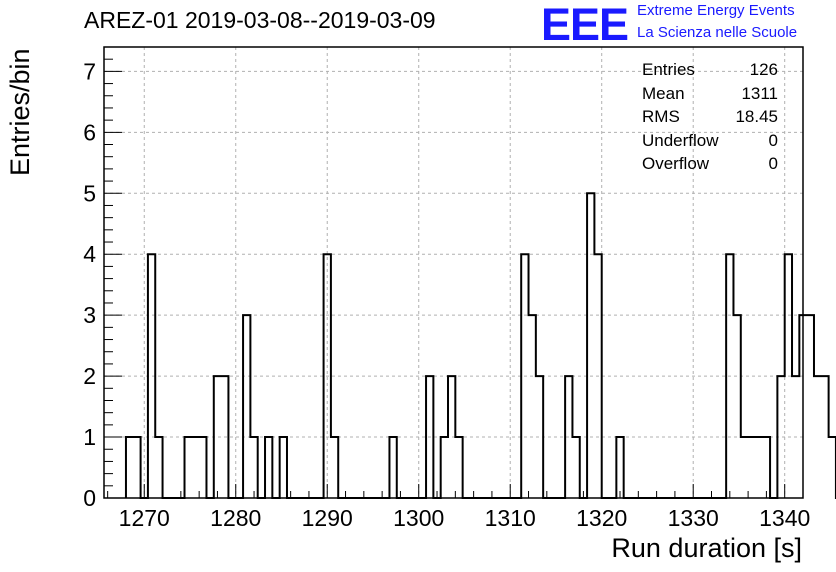 This screenshot has height=572, width=836. I want to click on y-tick-label: 6, so click(89, 132).